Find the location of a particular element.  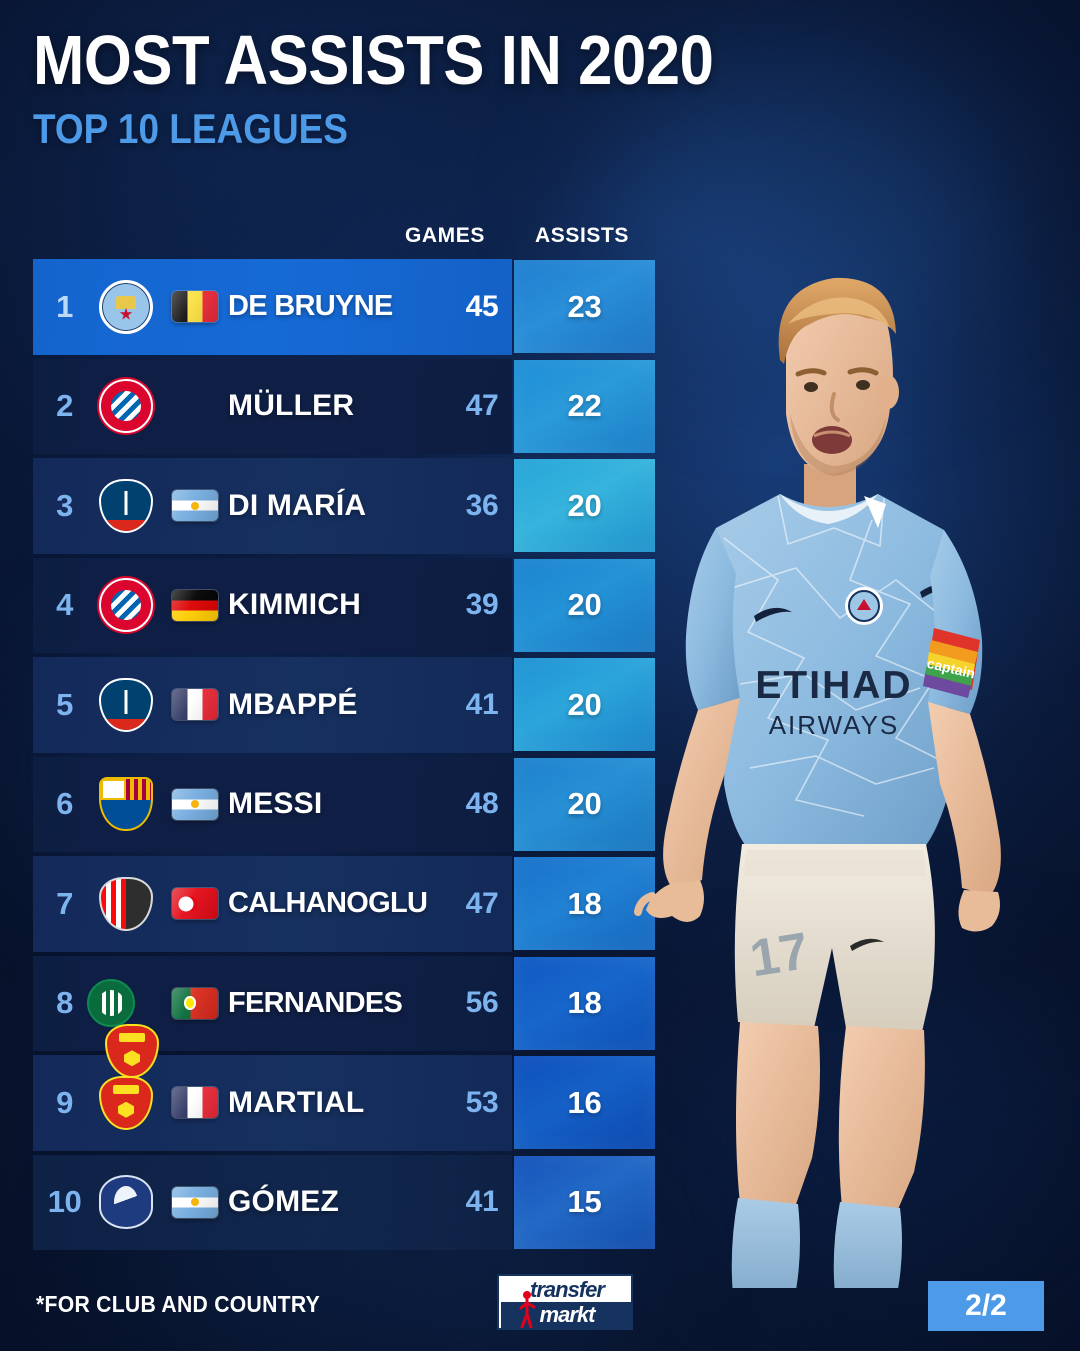

page-indicator: 2/2 is located at coordinates (986, 1306).